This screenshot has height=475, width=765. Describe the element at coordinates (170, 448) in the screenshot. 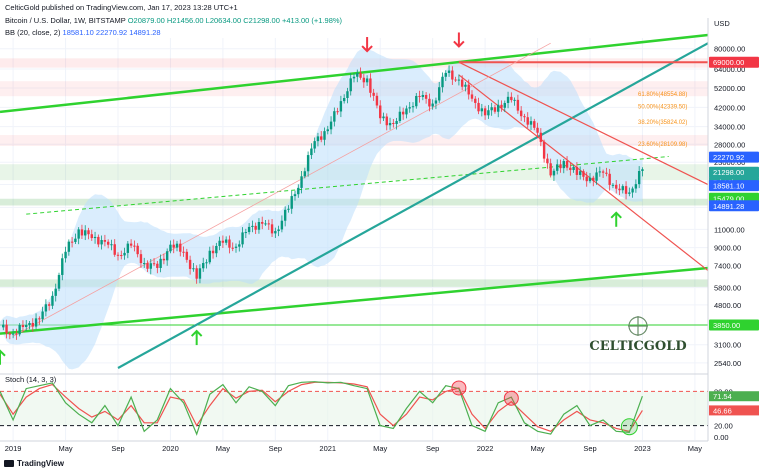

I see `time-axis-label: 2020` at that location.